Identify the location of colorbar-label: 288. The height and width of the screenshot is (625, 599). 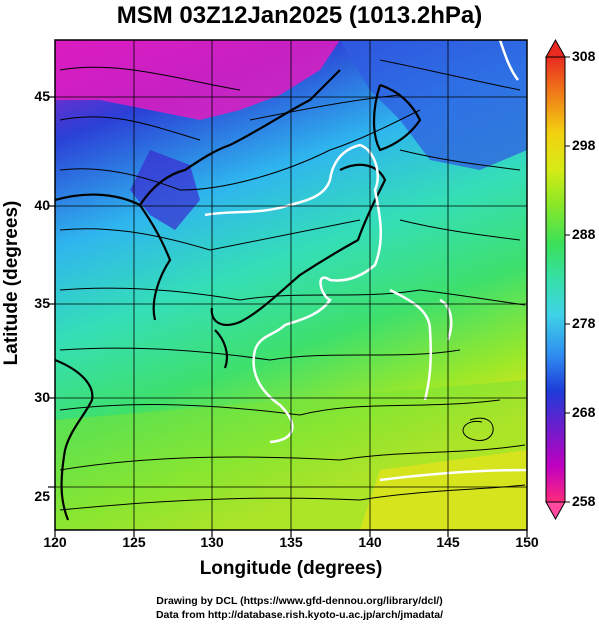
(584, 234).